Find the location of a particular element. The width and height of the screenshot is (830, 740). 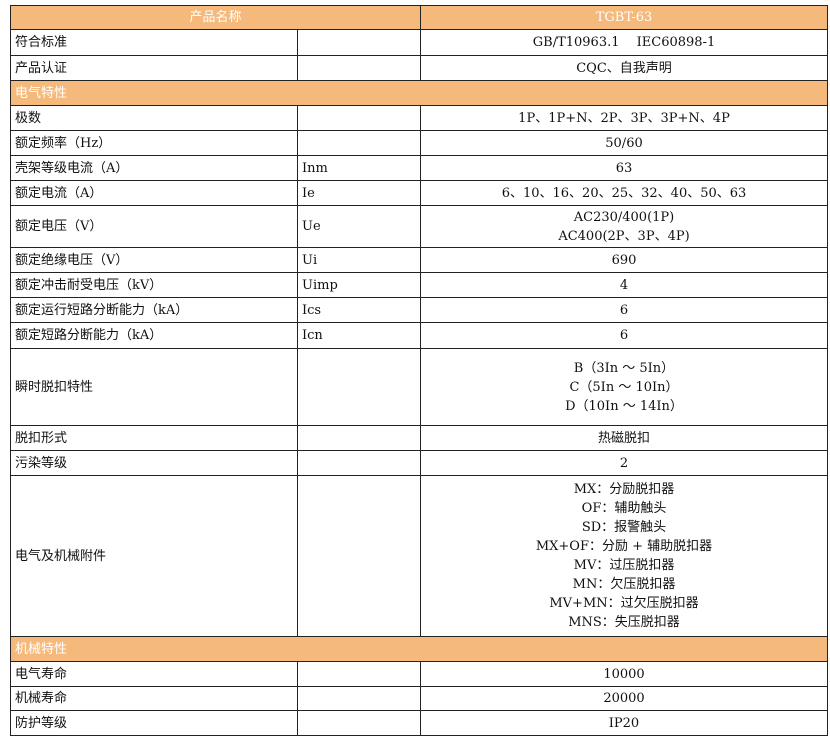

param-value: 10000 is located at coordinates (624, 674).